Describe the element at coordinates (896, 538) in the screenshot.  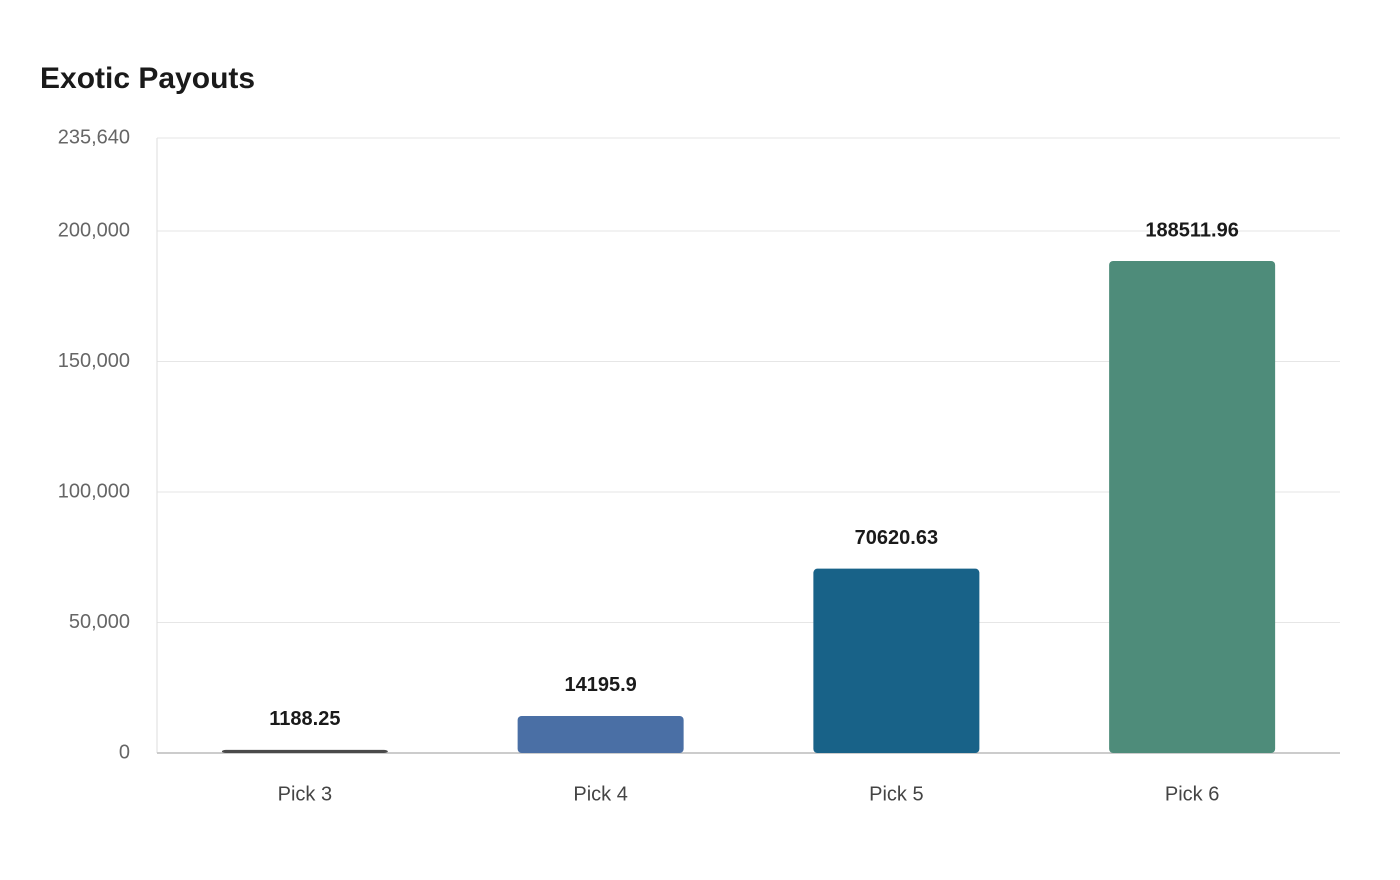
I see `value-label: 70620.63` at that location.